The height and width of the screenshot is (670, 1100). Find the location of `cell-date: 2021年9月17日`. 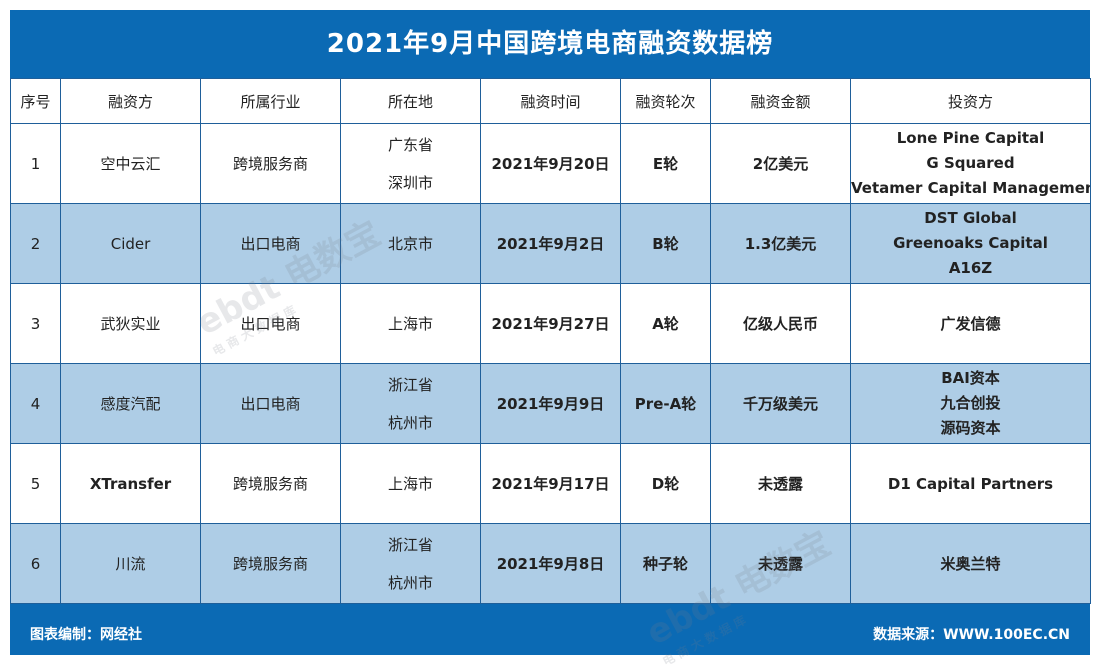

cell-date: 2021年9月17日 is located at coordinates (550, 483).